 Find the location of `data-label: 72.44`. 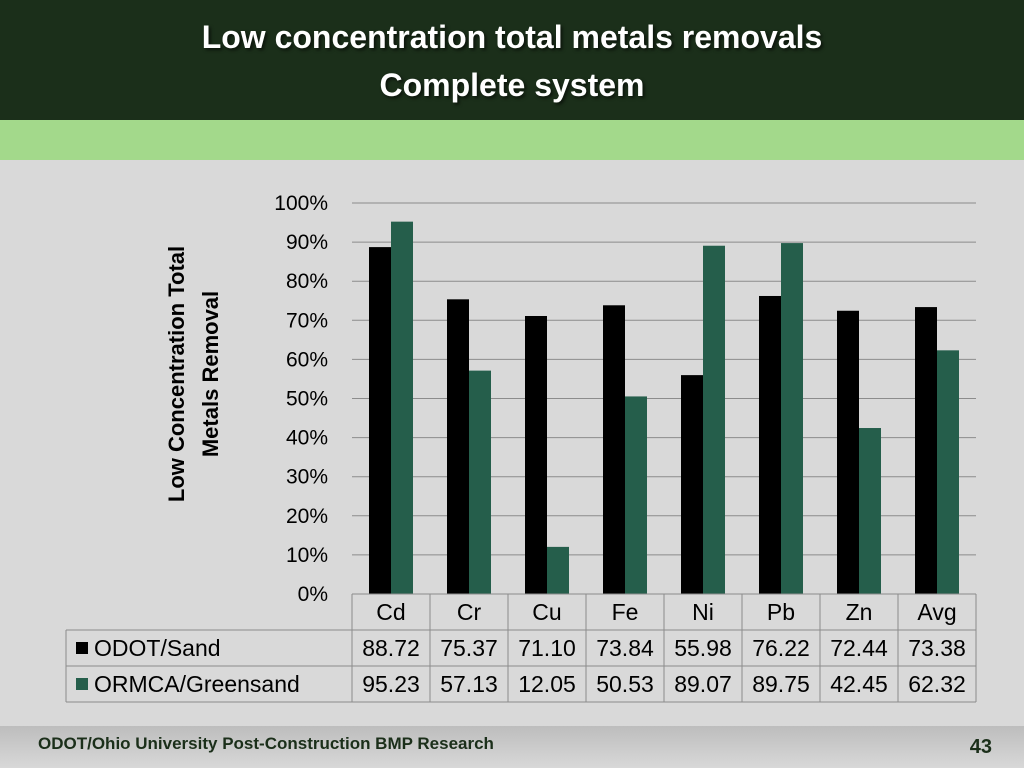

data-label: 72.44 is located at coordinates (859, 648).